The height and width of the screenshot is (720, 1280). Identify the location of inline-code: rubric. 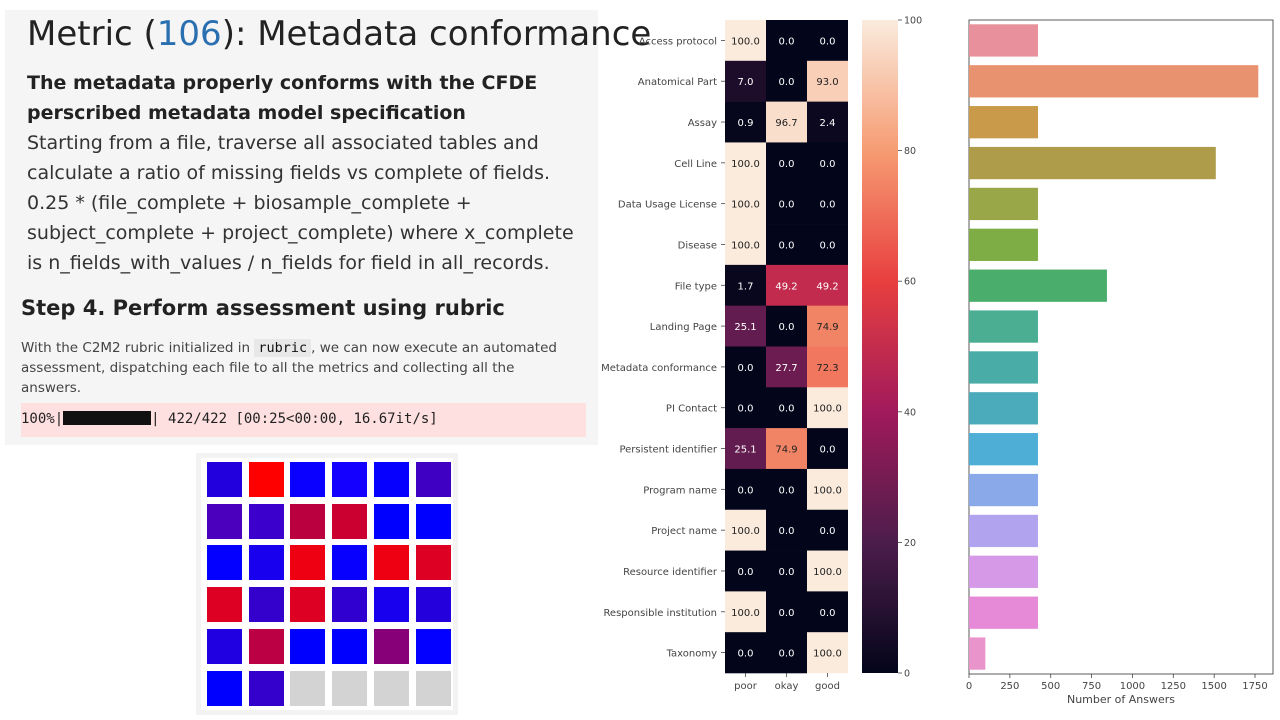
(283, 348).